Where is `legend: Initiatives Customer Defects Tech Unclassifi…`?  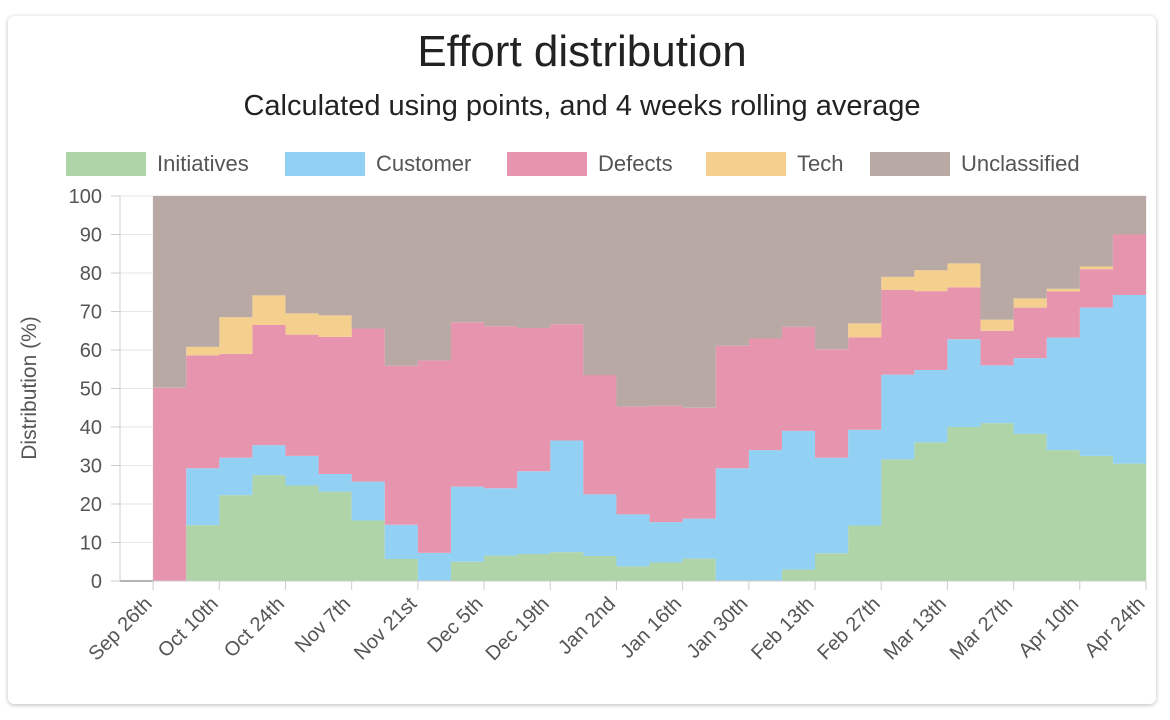 legend: Initiatives Customer Defects Tech Unclassifi… is located at coordinates (573, 163).